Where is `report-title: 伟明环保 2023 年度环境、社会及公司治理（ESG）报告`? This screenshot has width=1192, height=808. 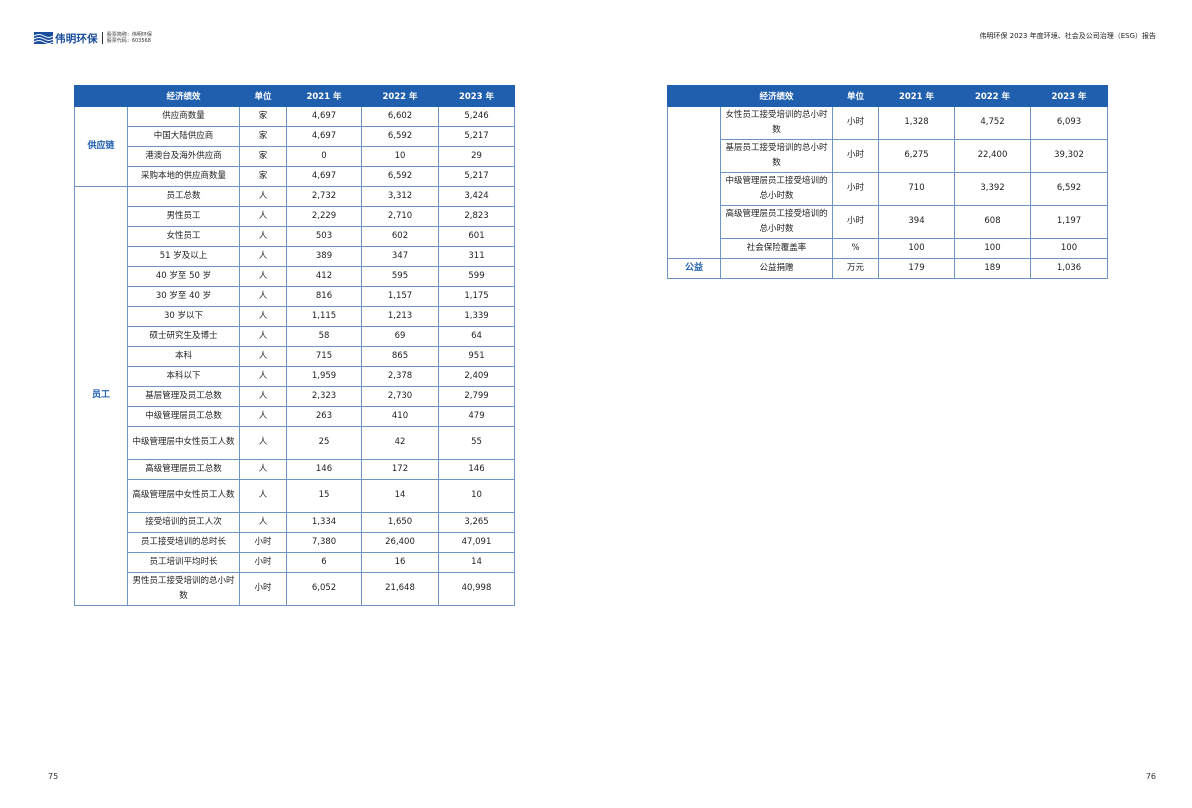
report-title: 伟明环保 2023 年度环境、社会及公司治理（ESG）报告 is located at coordinates (1067, 36).